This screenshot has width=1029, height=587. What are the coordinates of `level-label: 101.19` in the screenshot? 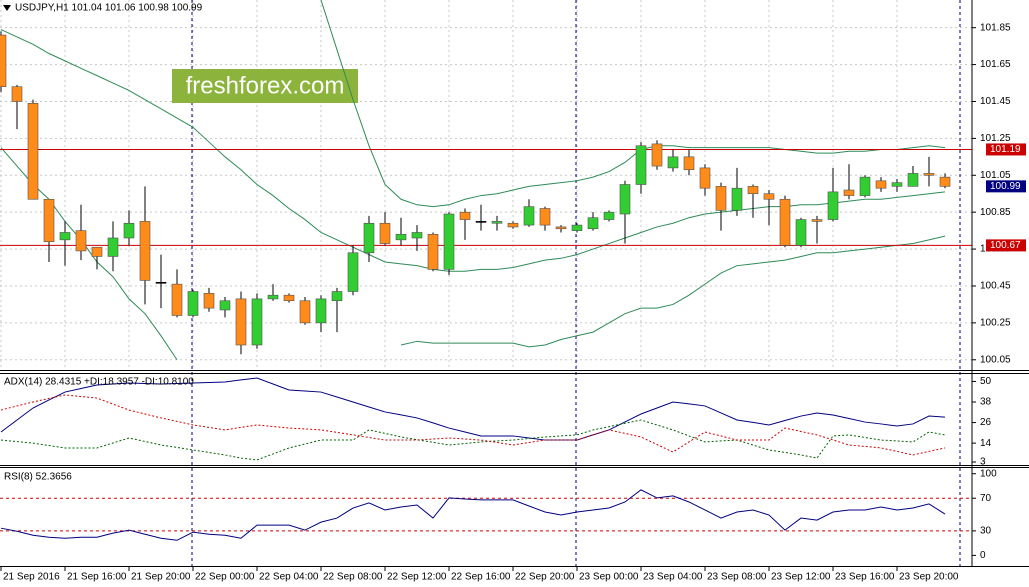 It's located at (1005, 149).